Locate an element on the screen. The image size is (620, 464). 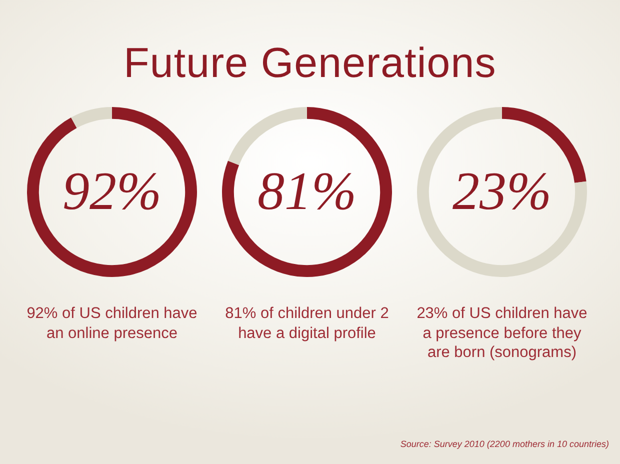
text: 23% of US children have a presence before they are born (sonograms) is located at coordinates (502, 333).